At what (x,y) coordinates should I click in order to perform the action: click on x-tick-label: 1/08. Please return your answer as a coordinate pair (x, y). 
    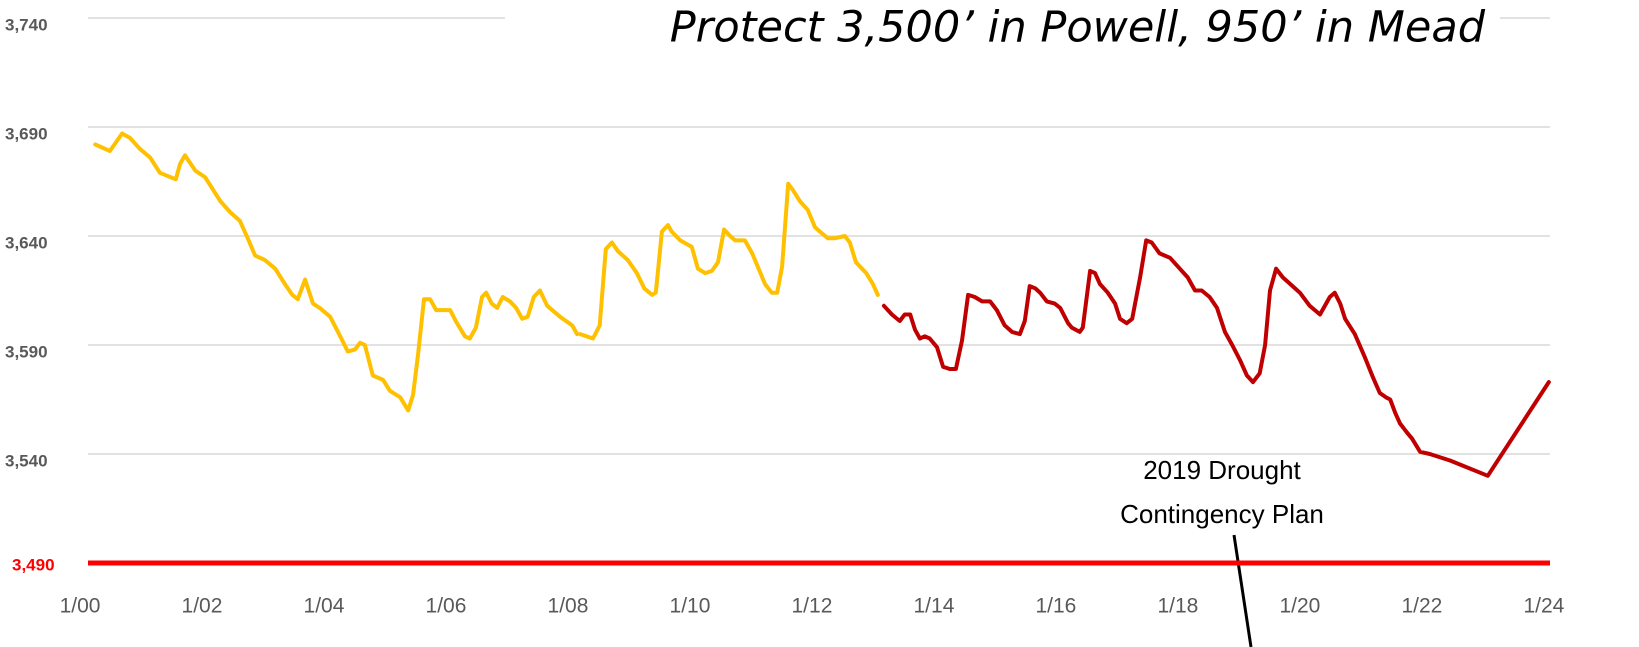
    Looking at the image, I should click on (568, 606).